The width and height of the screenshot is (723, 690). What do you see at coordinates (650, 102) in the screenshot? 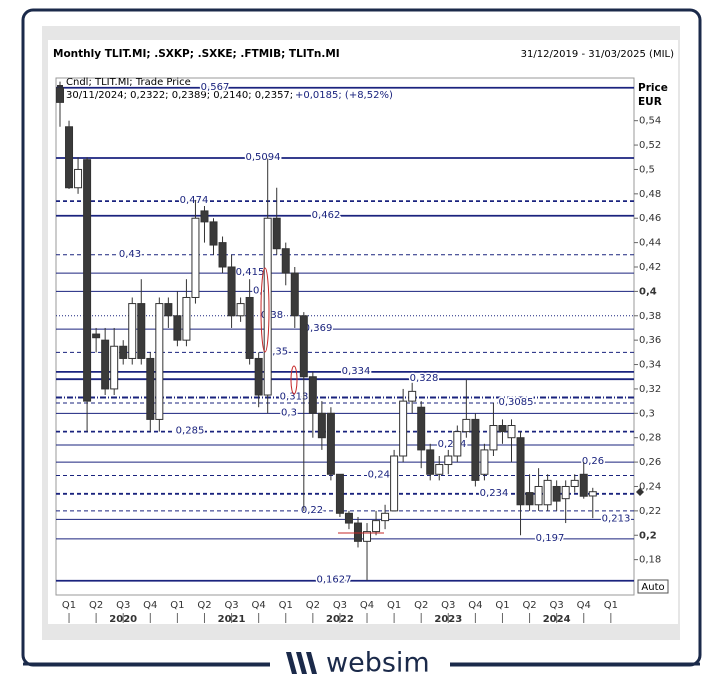
I see `y-axis-unit: EUR` at bounding box center [650, 102].